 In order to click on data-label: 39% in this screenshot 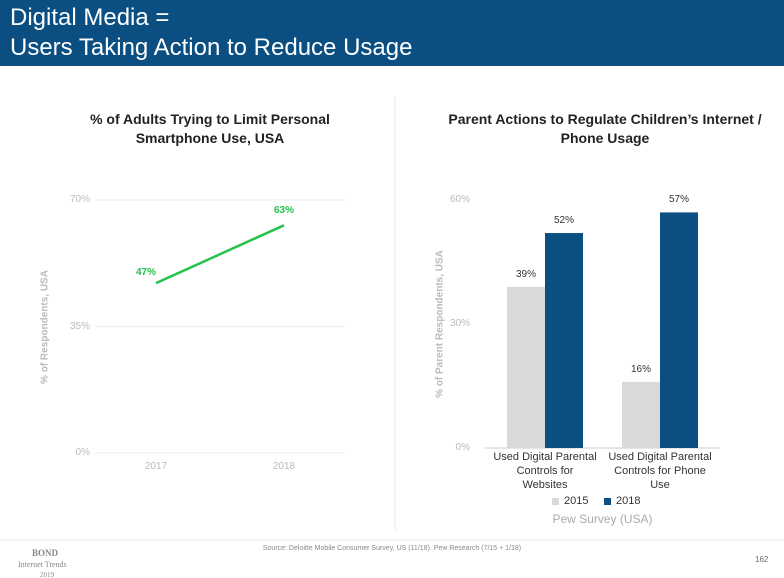, I will do `click(525, 274)`.